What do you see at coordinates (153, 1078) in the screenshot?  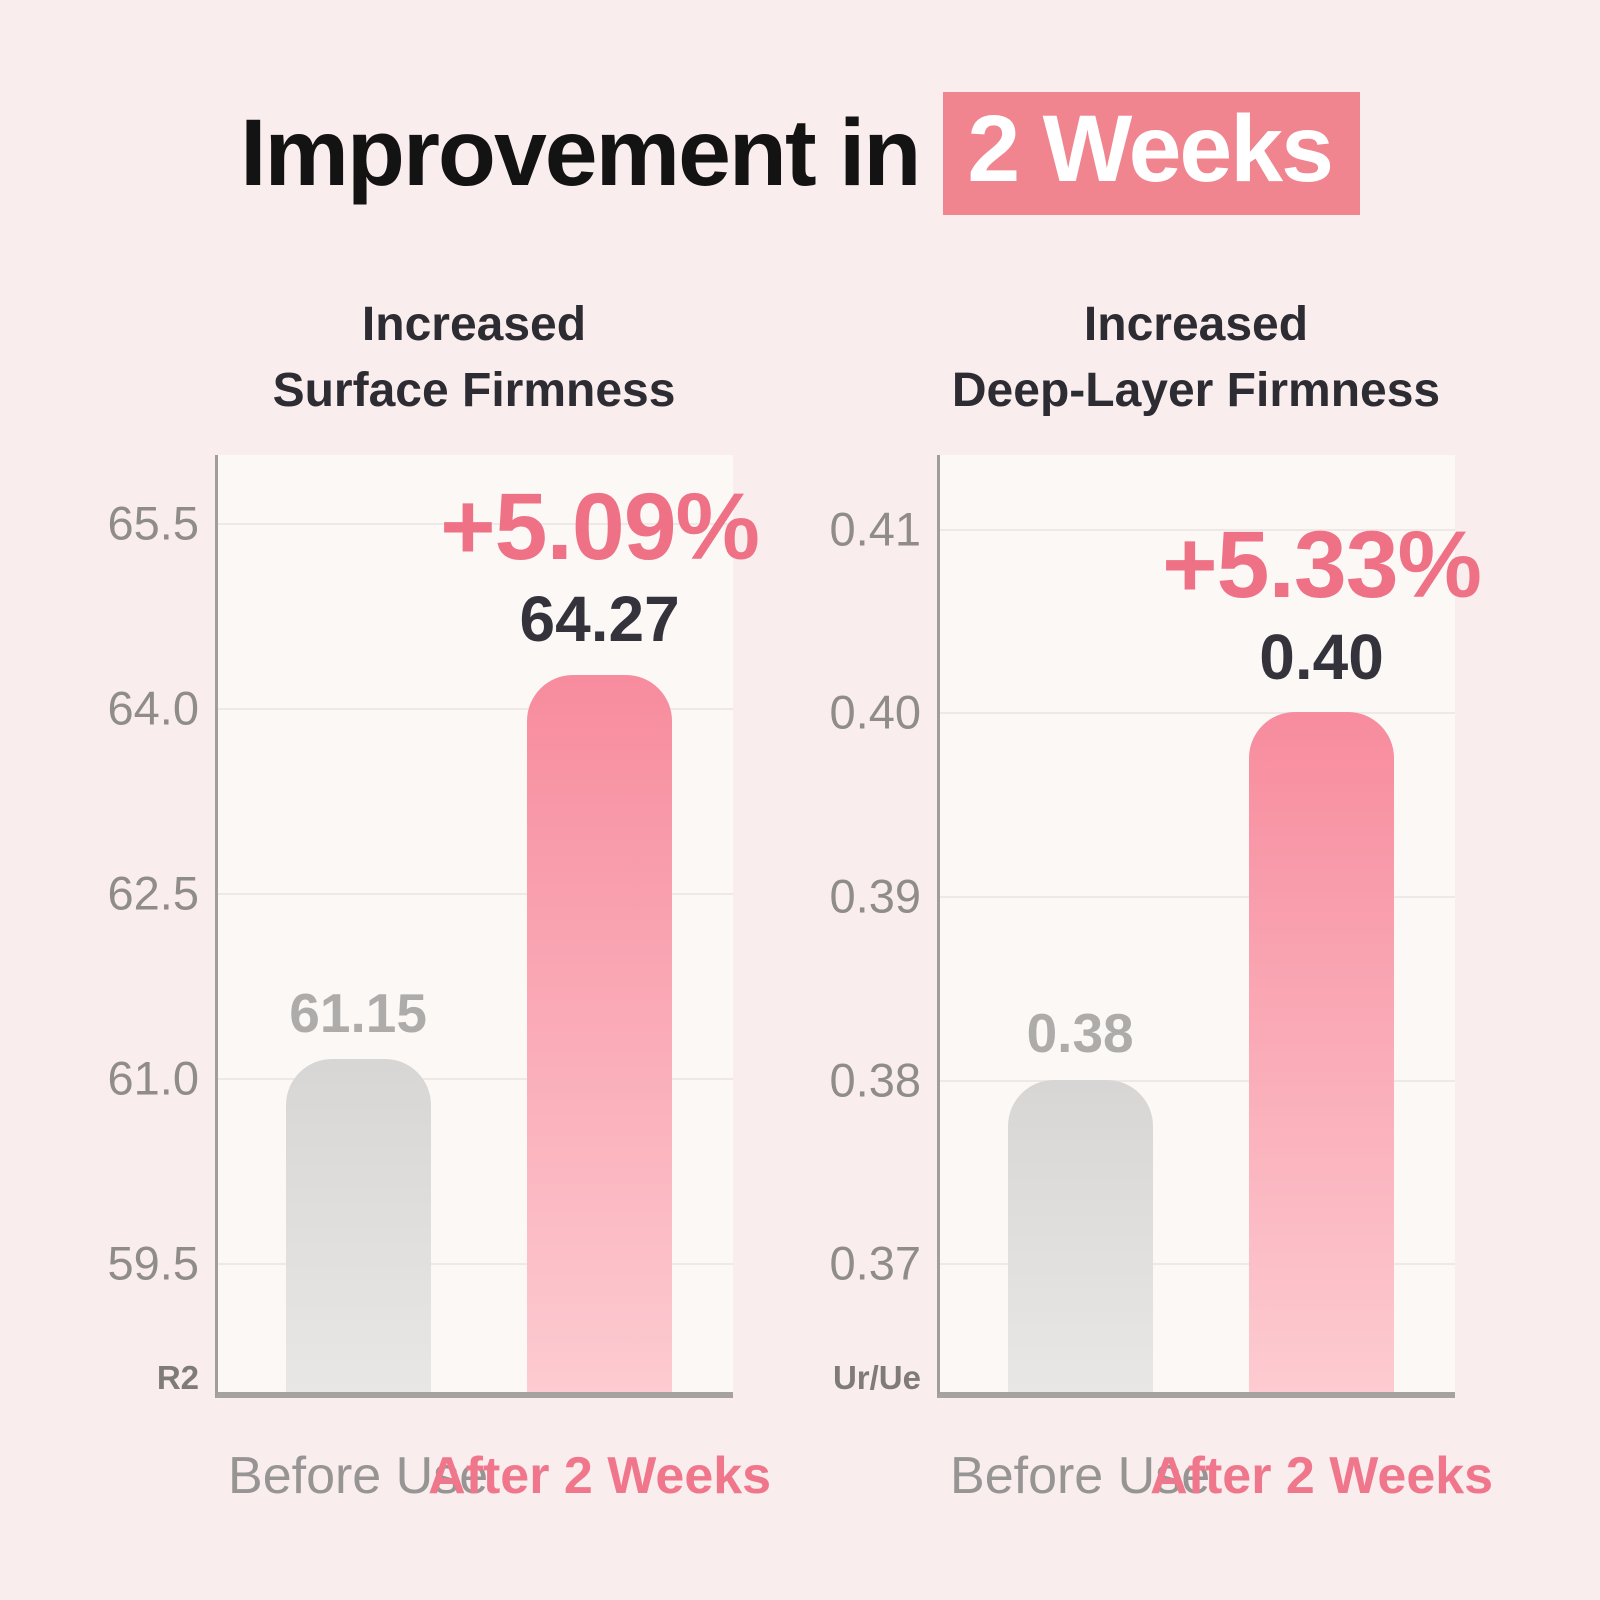 I see `y-tick-label: 61.0` at bounding box center [153, 1078].